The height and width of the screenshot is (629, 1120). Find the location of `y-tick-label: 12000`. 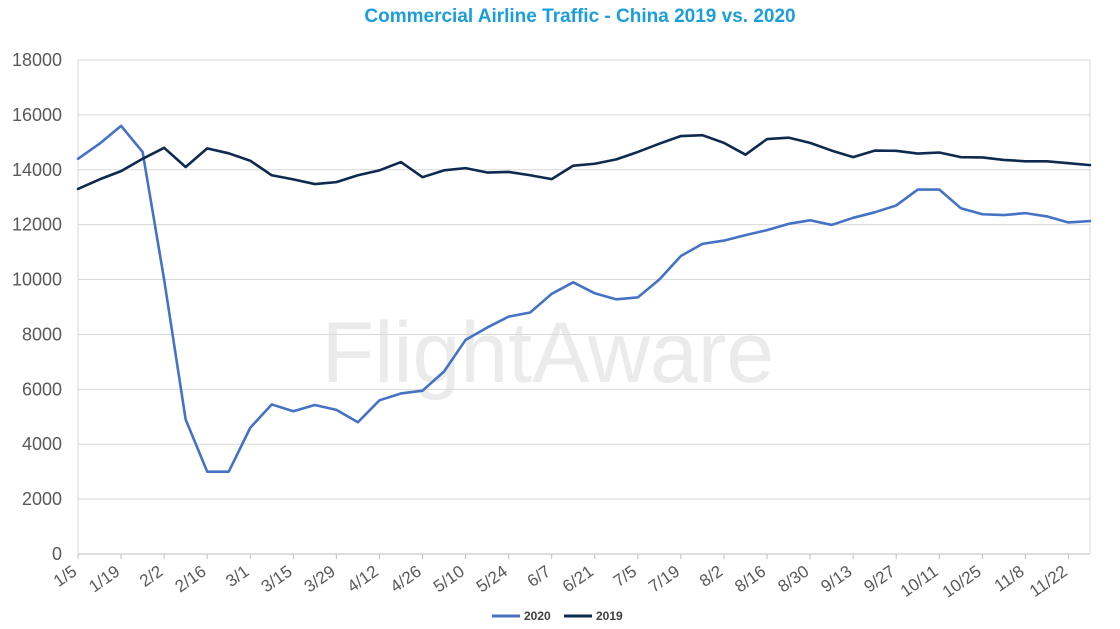

y-tick-label: 12000 is located at coordinates (37, 225).